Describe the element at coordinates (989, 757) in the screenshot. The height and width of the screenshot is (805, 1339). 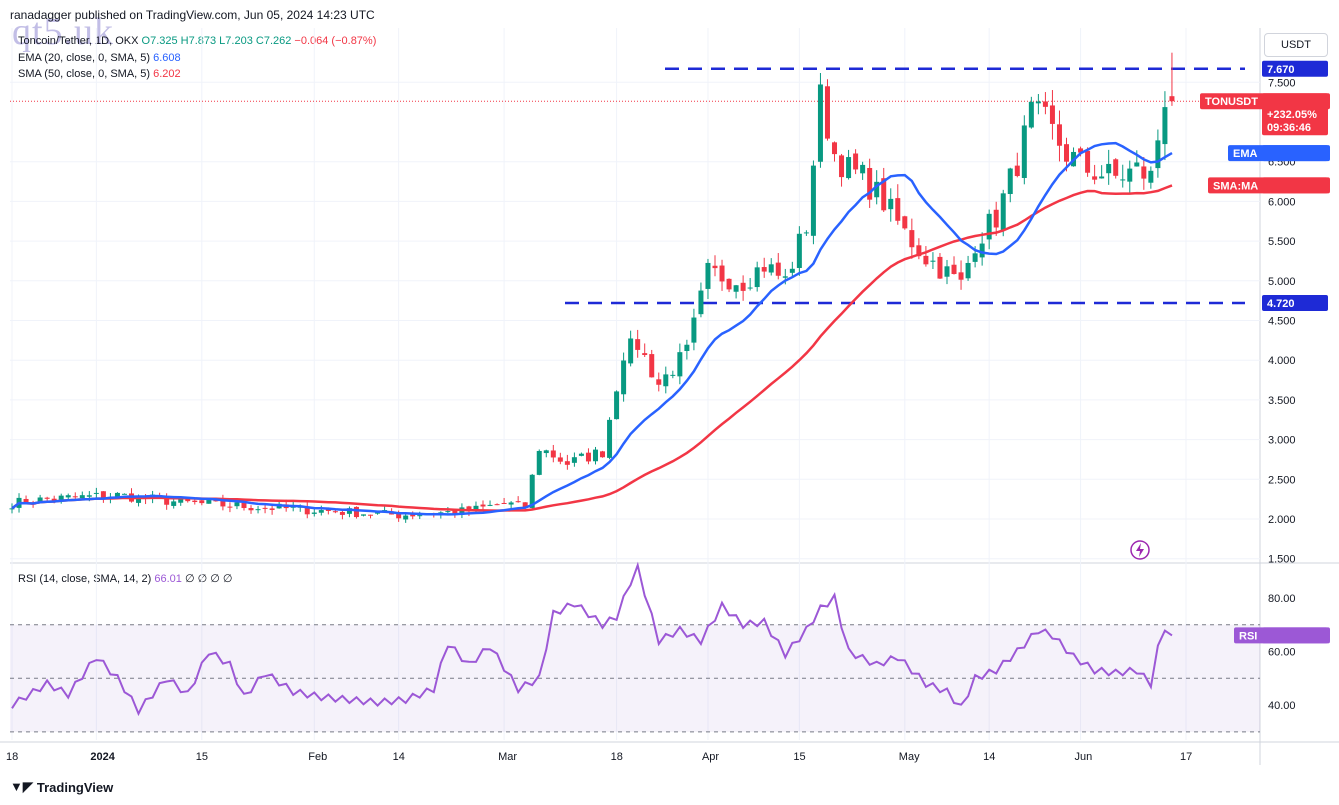
I see `time-tick-label: 14` at that location.